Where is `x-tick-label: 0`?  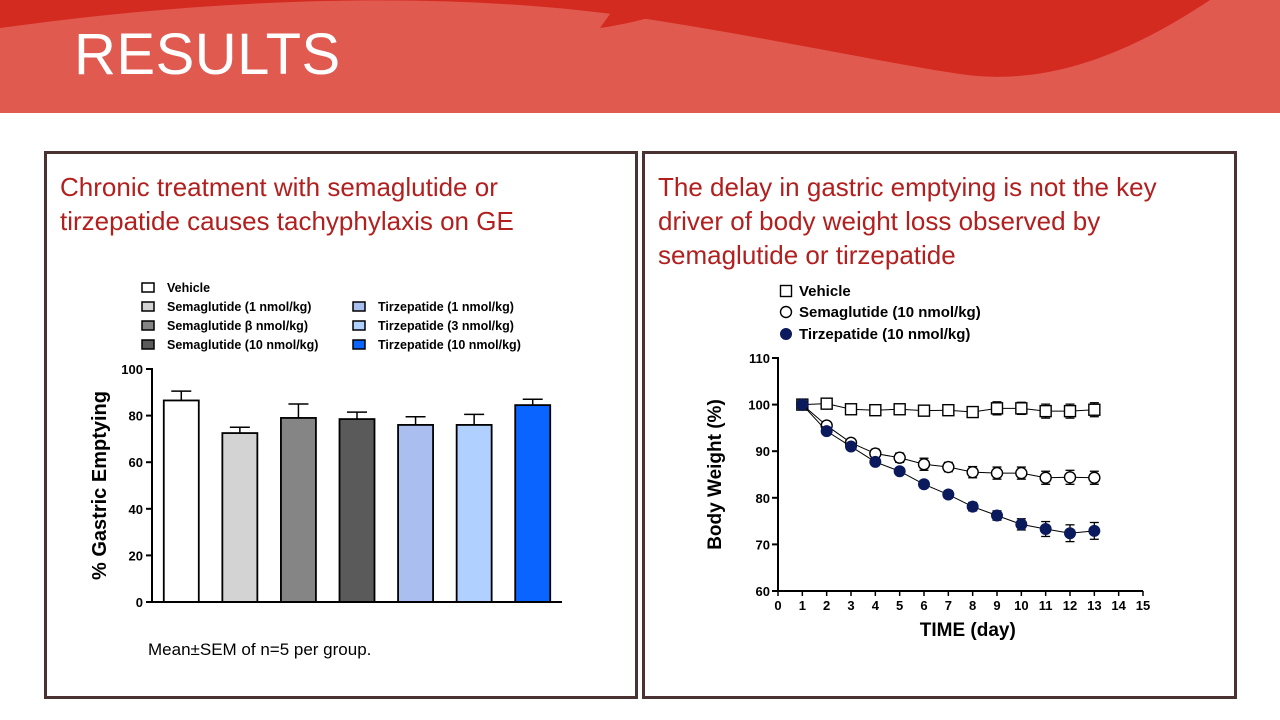 x-tick-label: 0 is located at coordinates (777, 605).